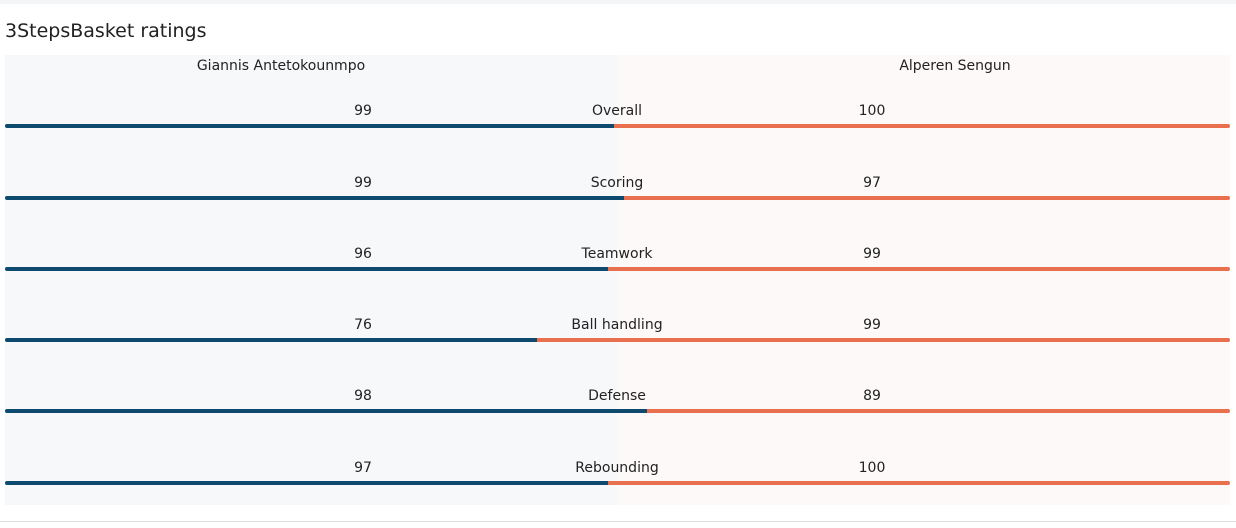 The image size is (1236, 528). Describe the element at coordinates (872, 396) in the screenshot. I see `right-value: 89` at that location.